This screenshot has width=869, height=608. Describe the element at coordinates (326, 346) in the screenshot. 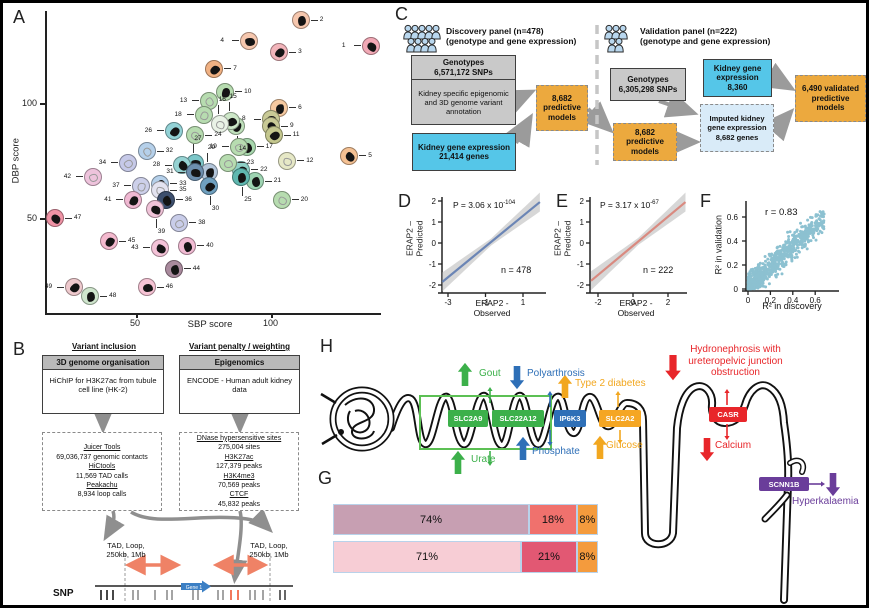

I see `panel-label-h: H` at that location.